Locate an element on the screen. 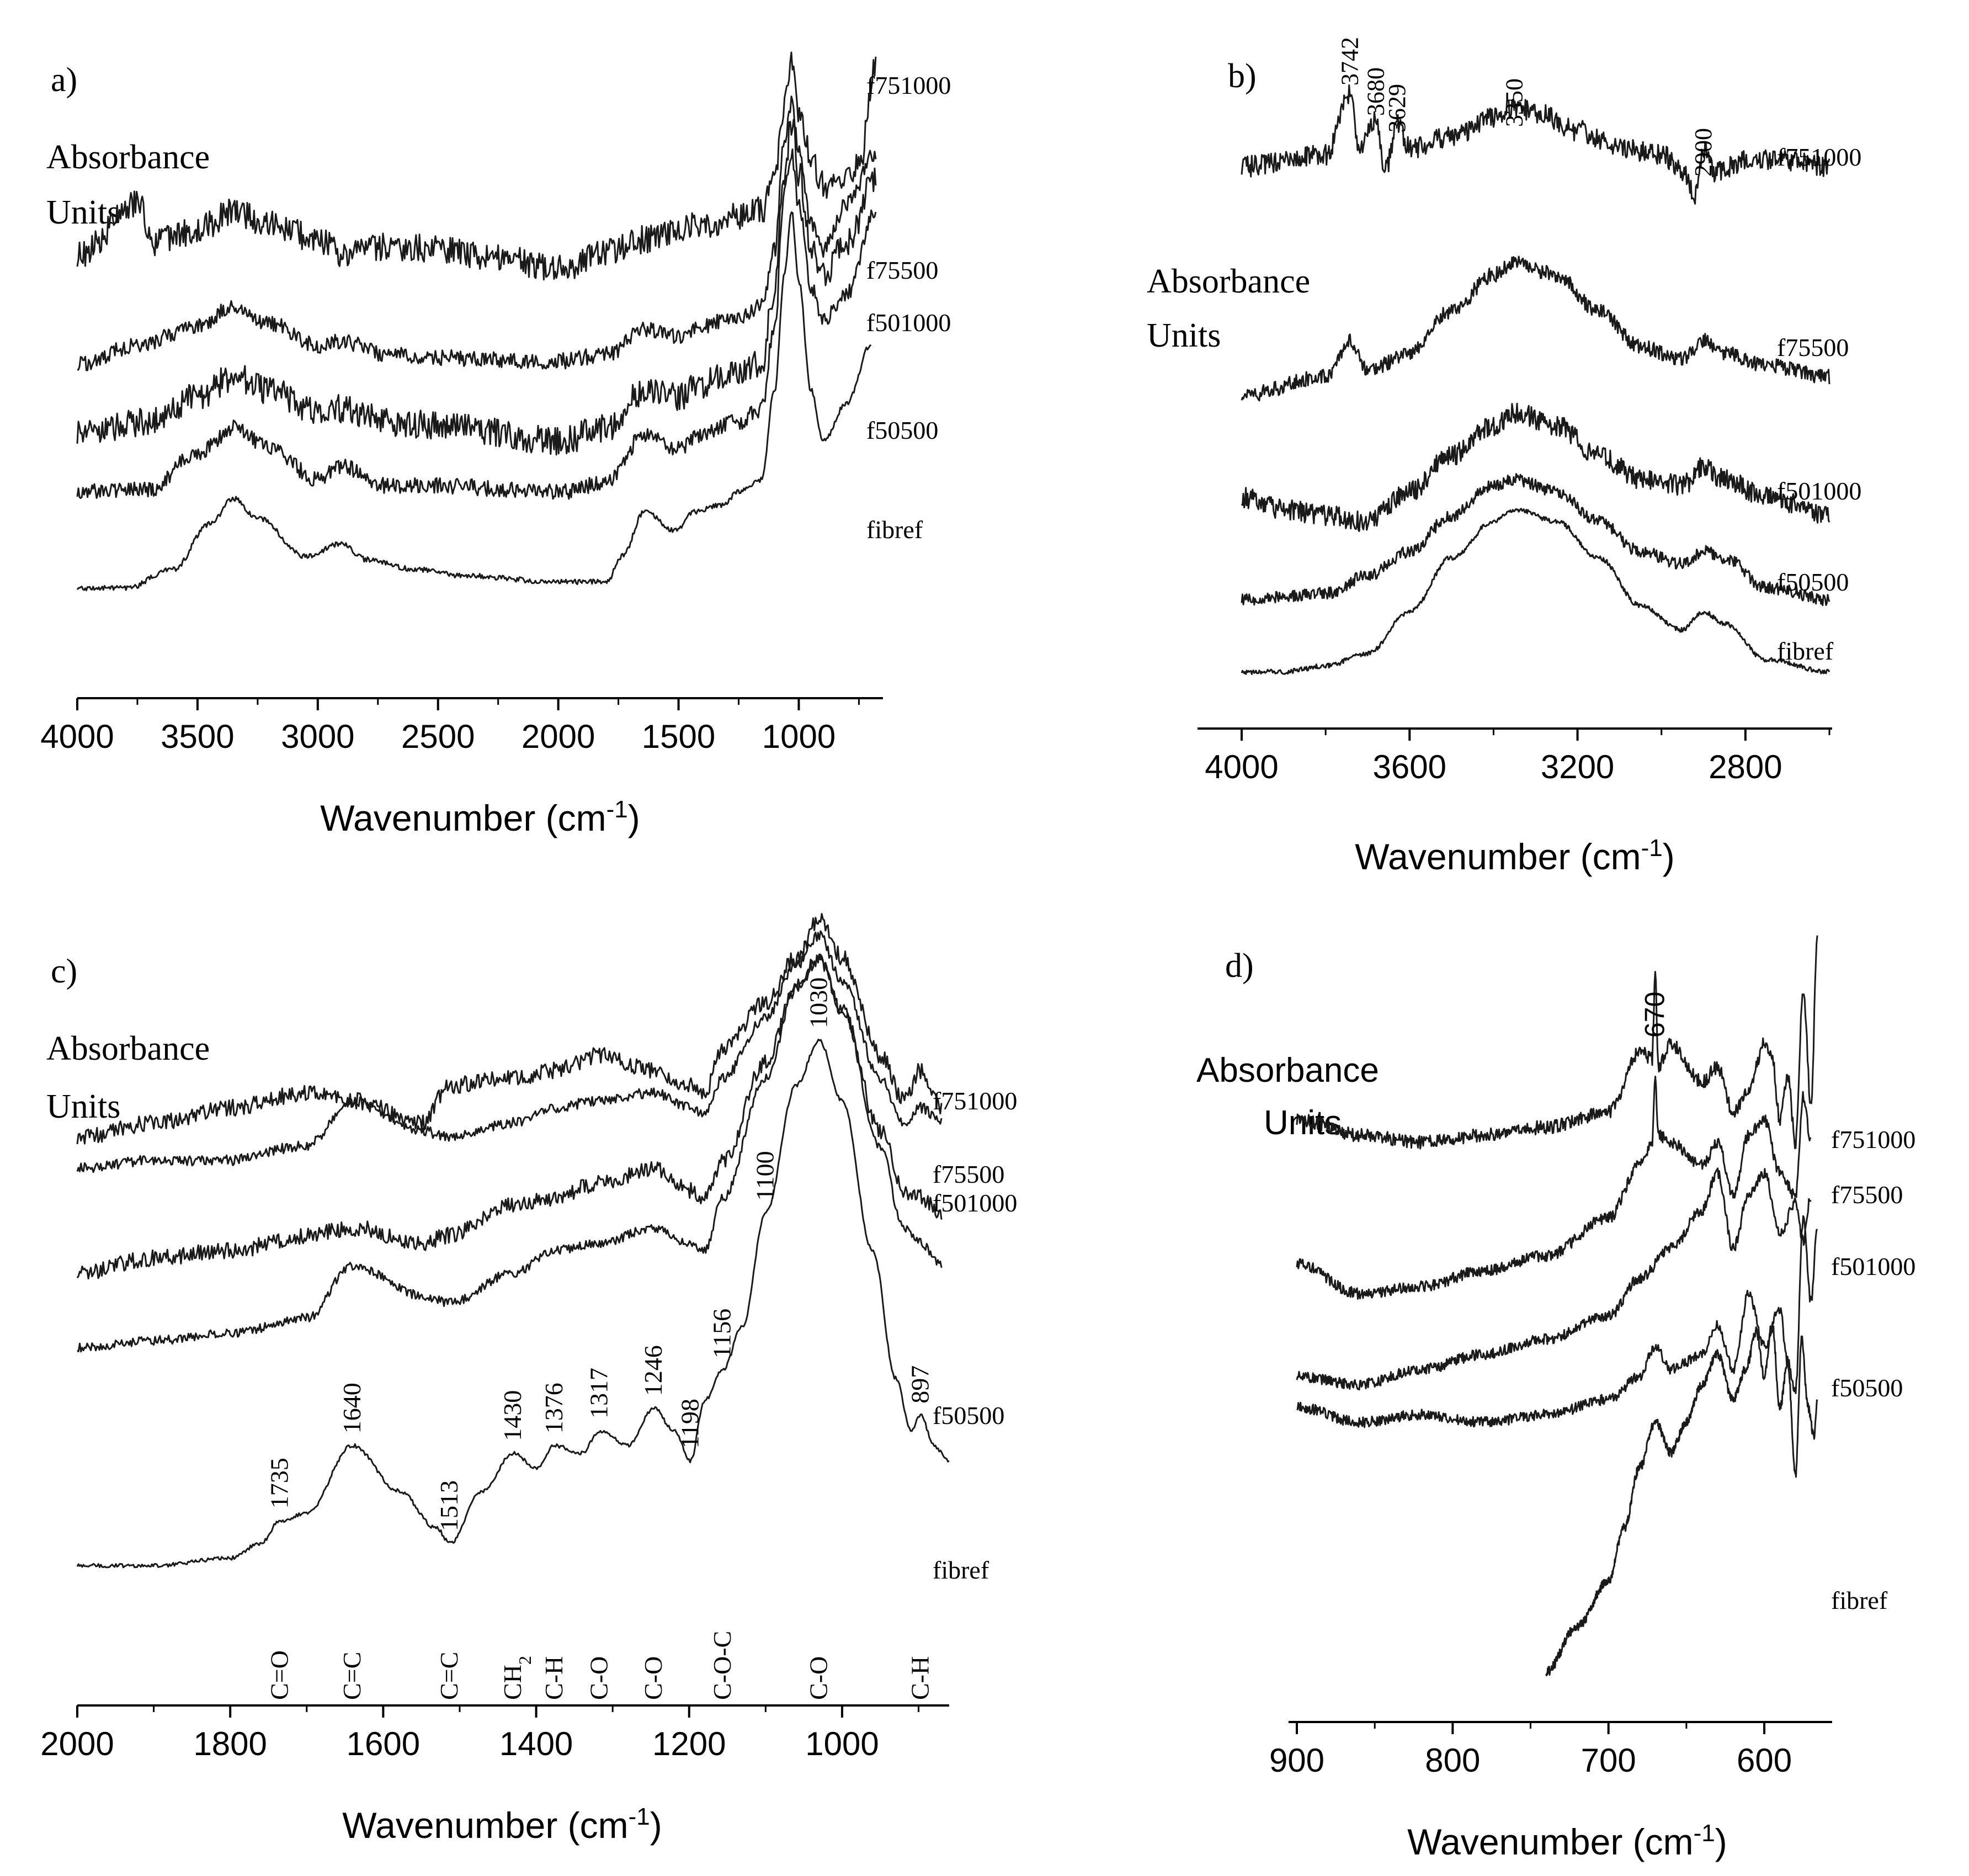 This screenshot has height=1876, width=1969. panel-b-tick-label: 2800 is located at coordinates (1746, 766).